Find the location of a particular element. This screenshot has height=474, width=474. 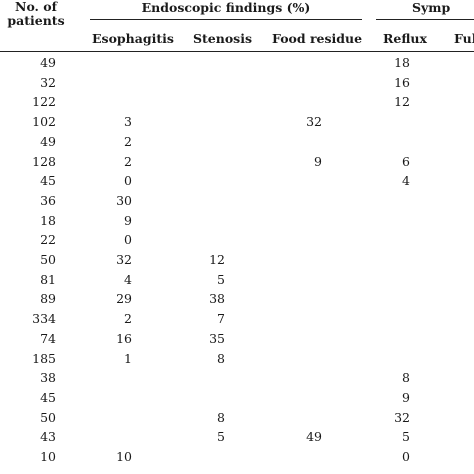

reflux-cell: 6 is located at coordinates (406, 161).